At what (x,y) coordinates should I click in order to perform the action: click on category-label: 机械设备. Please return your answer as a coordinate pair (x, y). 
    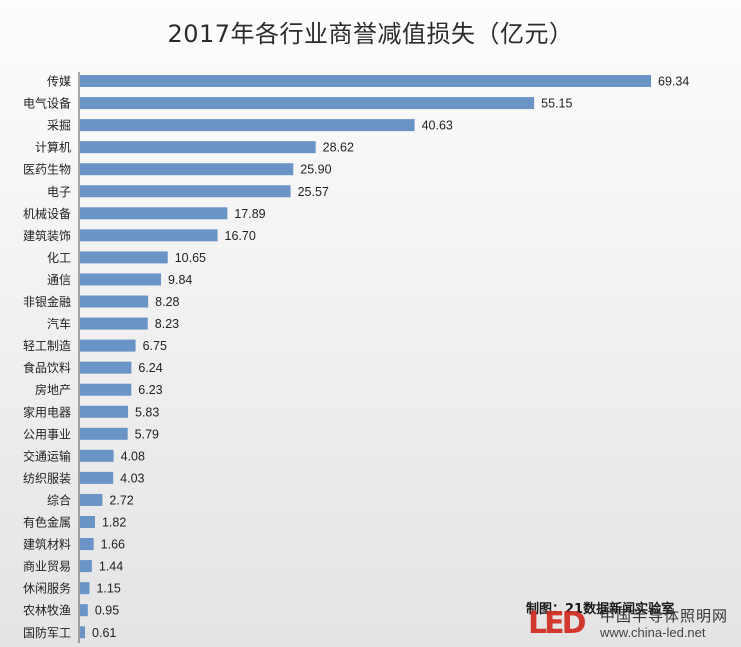
    Looking at the image, I should click on (47, 213).